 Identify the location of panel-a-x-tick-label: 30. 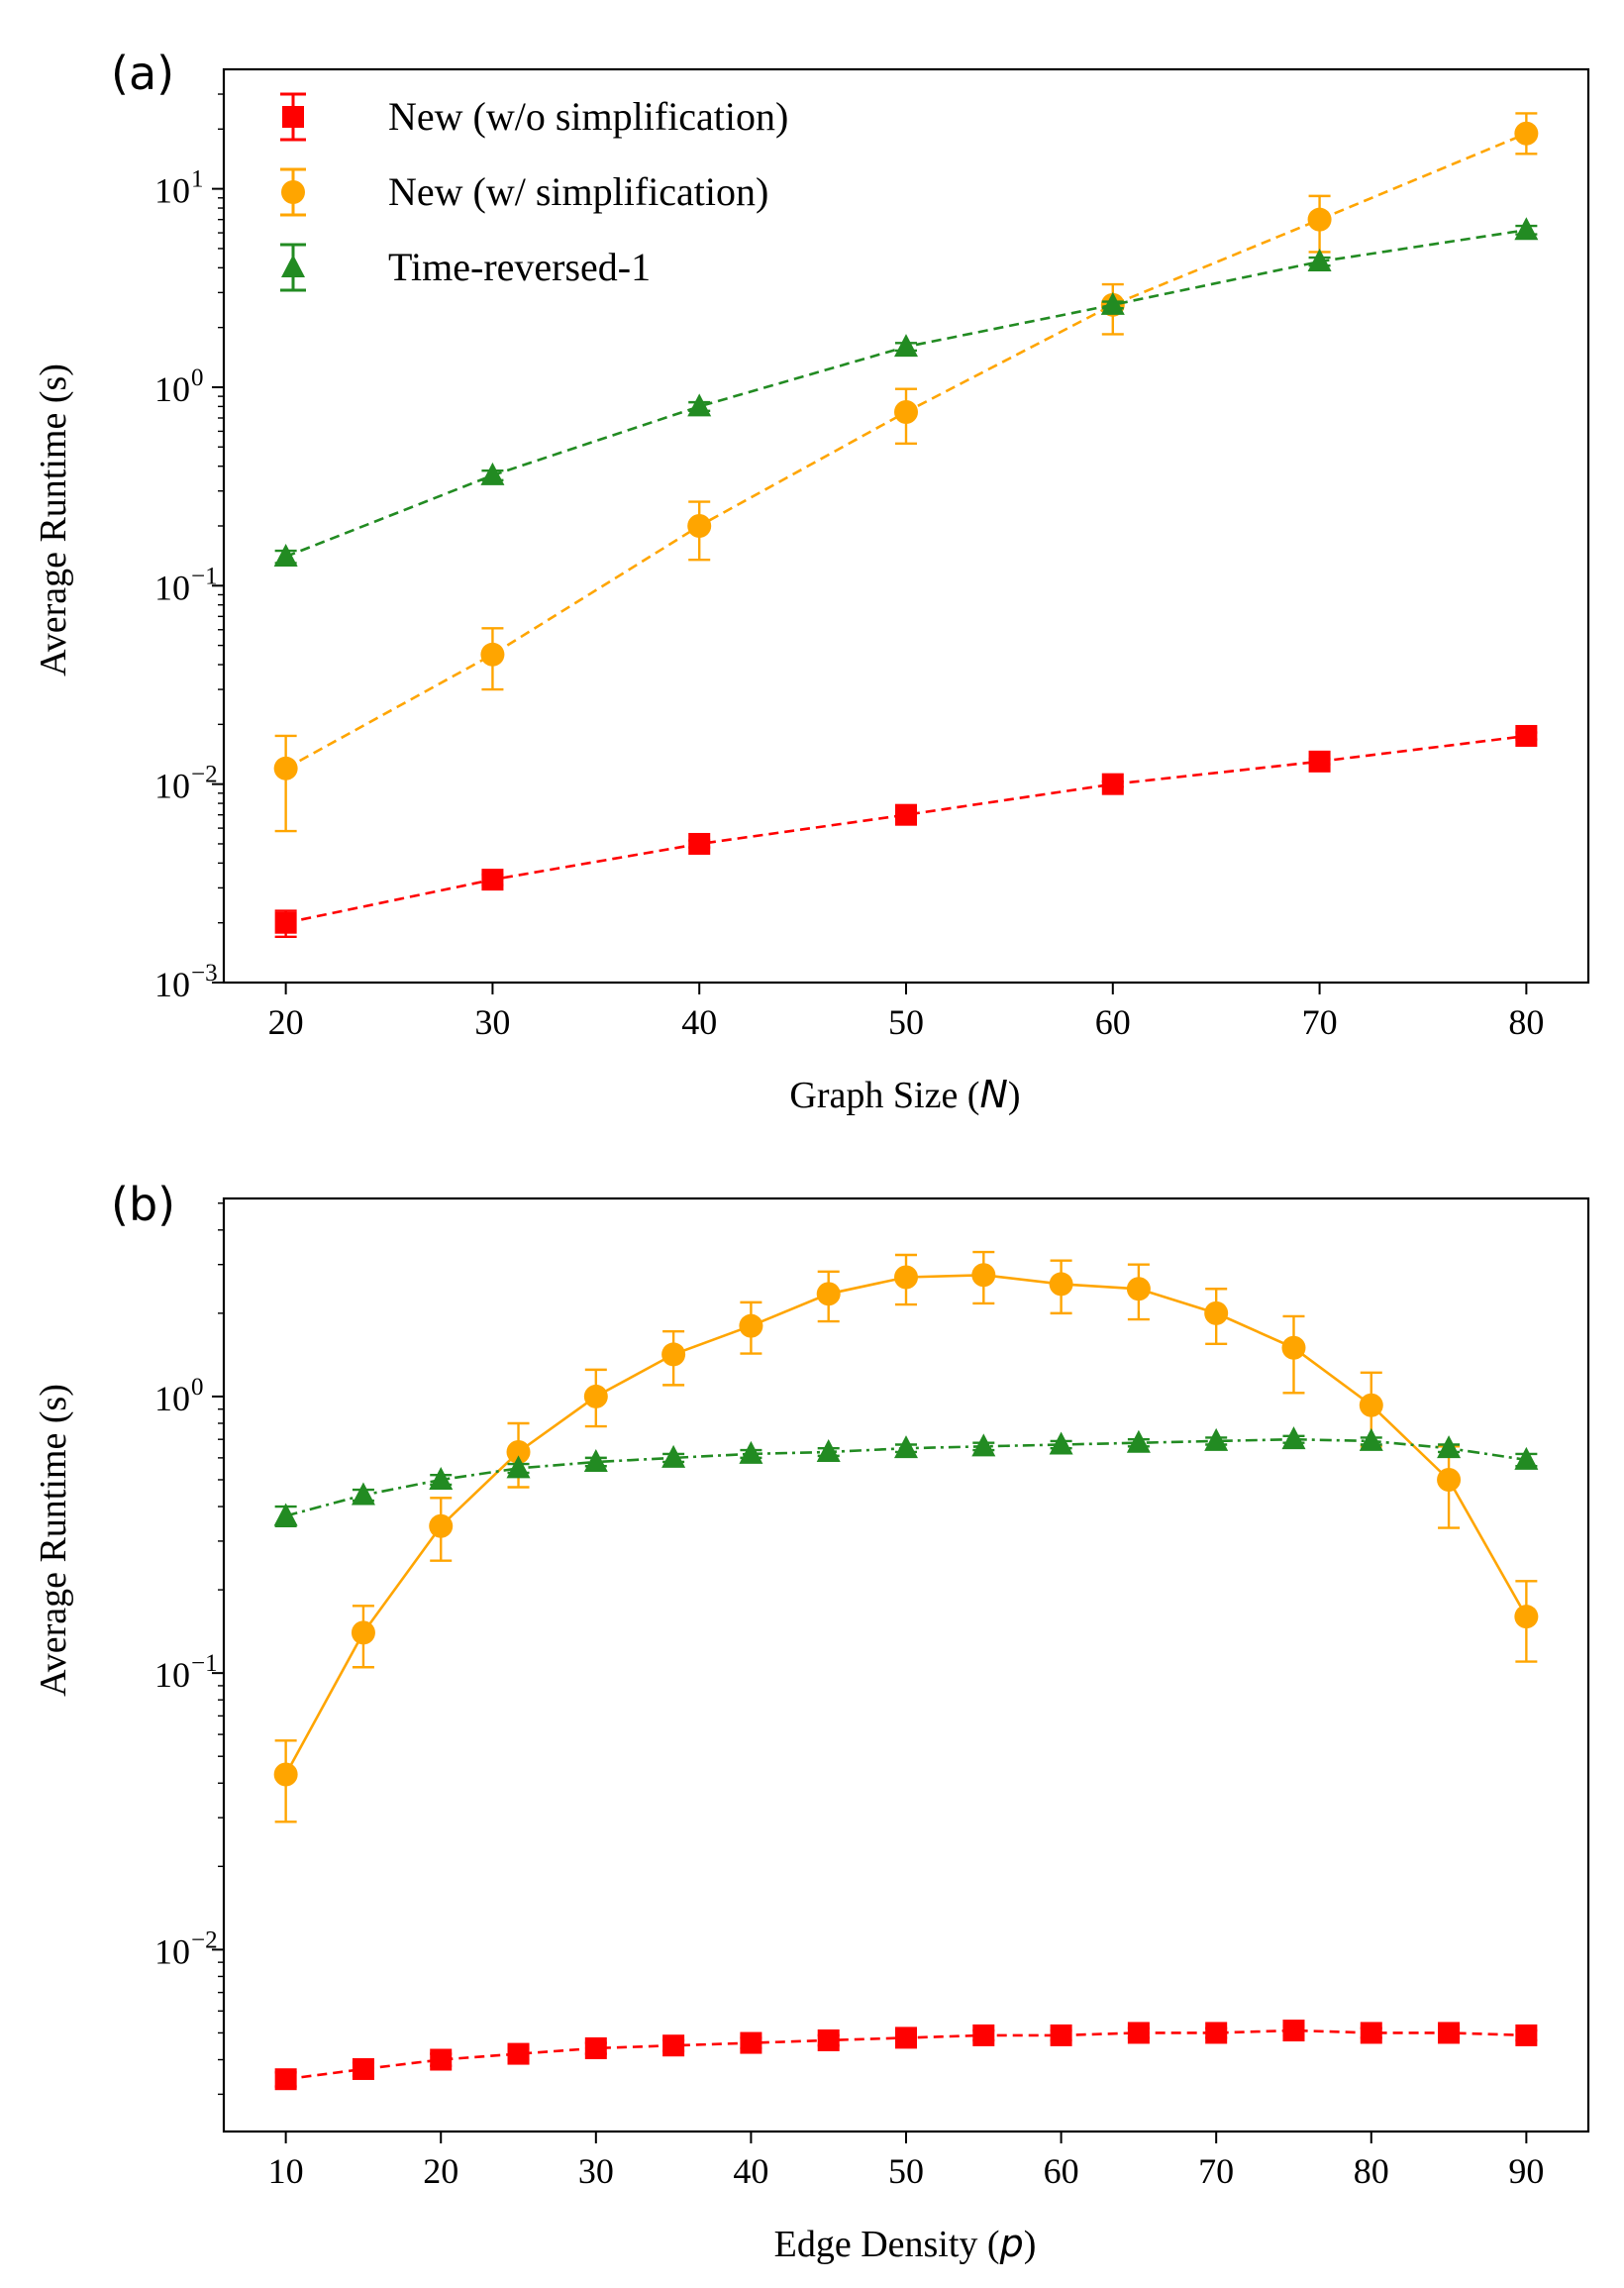
(492, 1022).